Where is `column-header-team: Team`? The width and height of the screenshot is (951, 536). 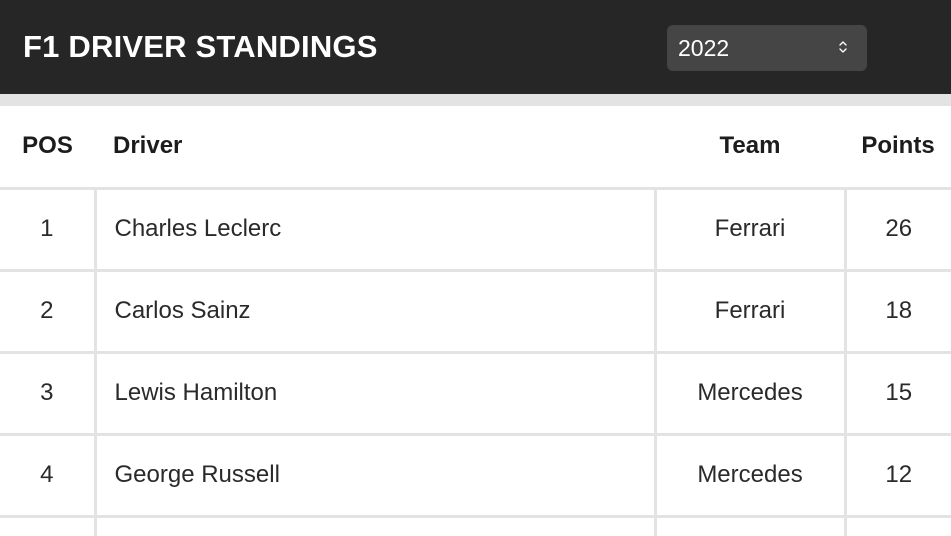
column-header-team: Team is located at coordinates (750, 148).